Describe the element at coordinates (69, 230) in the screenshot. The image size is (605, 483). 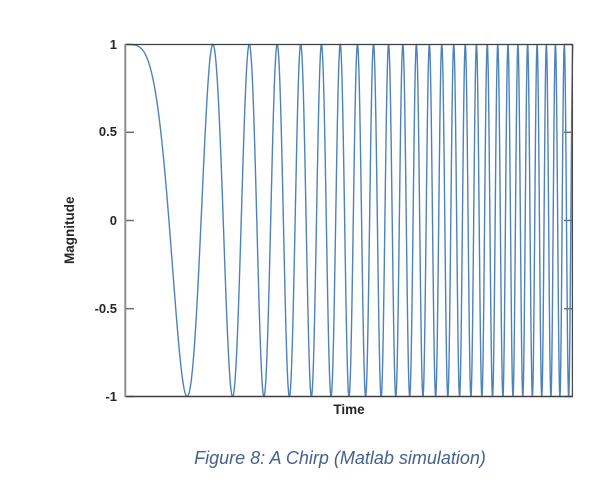
I see `y-axis-label: Magnitude` at that location.